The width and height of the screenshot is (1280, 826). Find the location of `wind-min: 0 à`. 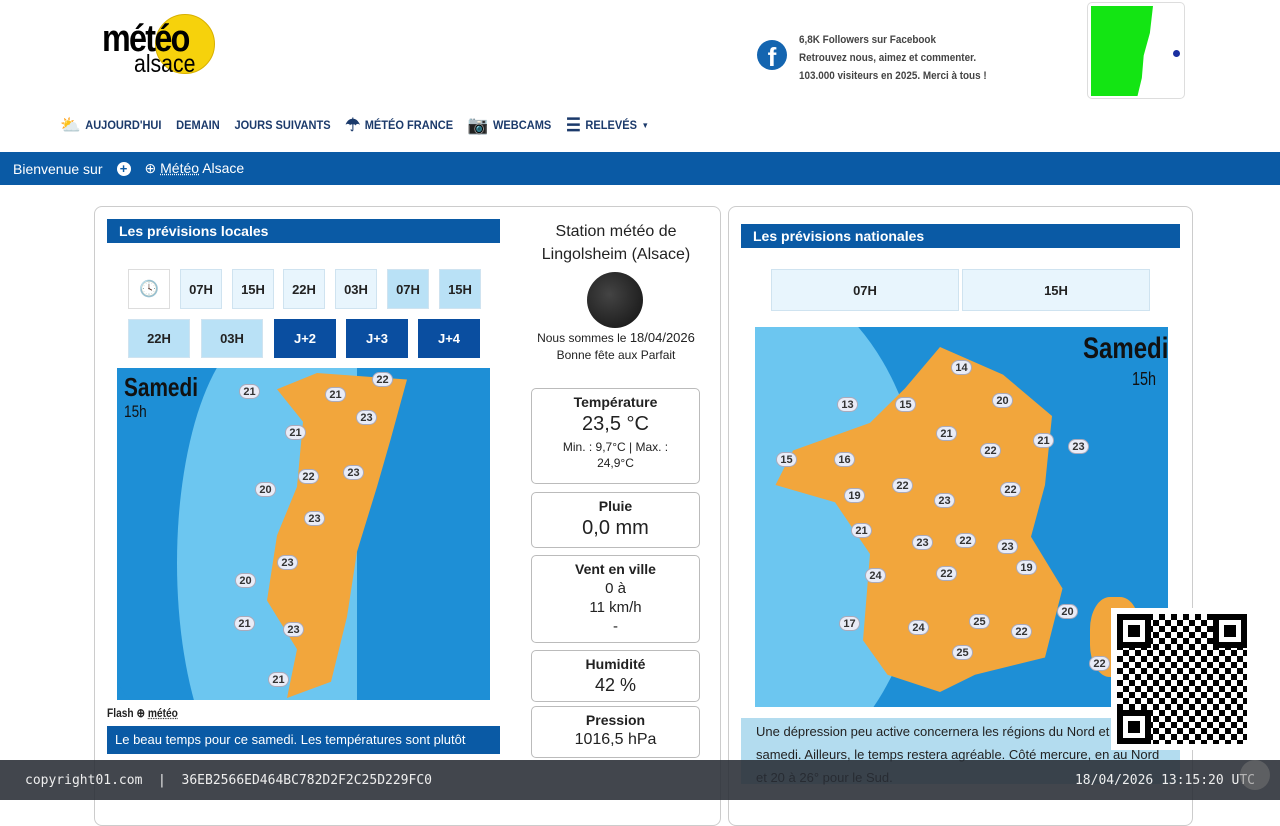

wind-min: 0 à is located at coordinates (615, 588).